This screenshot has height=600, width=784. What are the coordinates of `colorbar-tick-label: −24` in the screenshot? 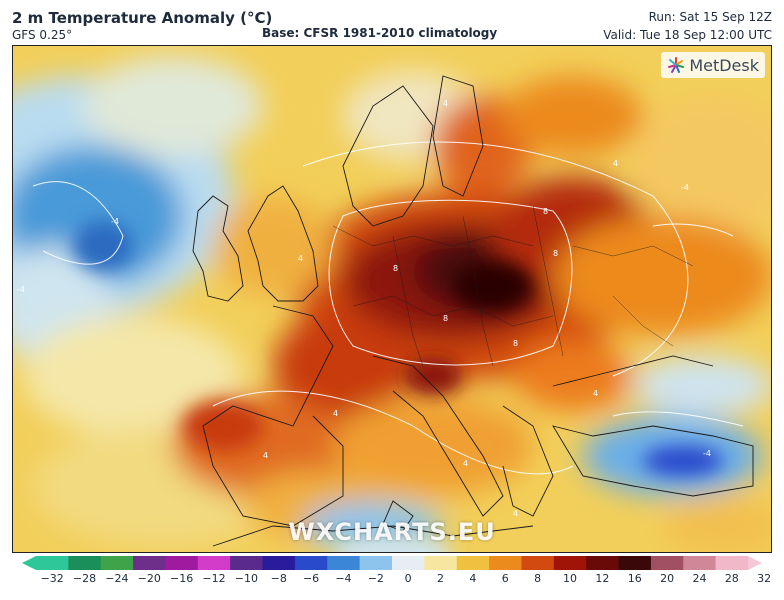 It's located at (117, 578).